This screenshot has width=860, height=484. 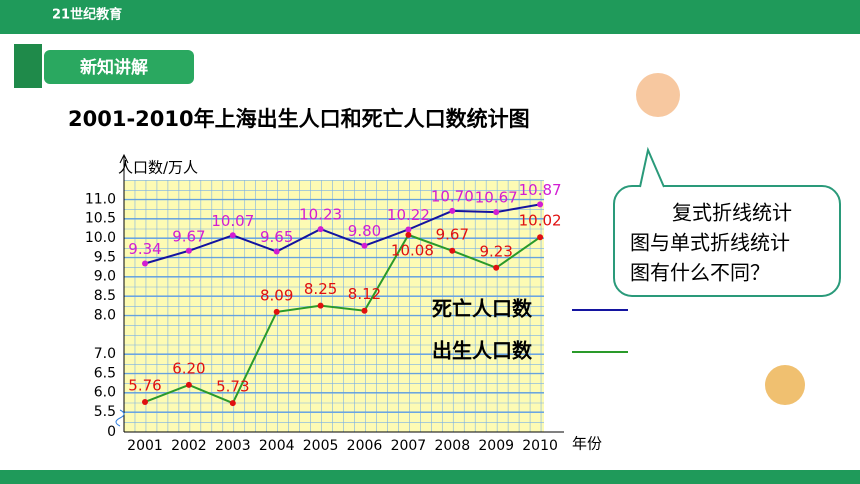 What do you see at coordinates (364, 294) in the screenshot?
I see `value-label: 8.12` at bounding box center [364, 294].